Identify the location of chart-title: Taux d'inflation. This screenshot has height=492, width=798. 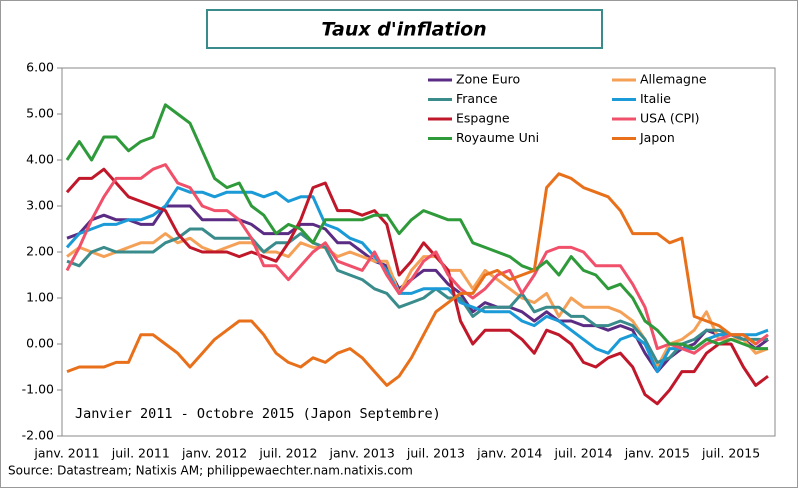
(403, 30).